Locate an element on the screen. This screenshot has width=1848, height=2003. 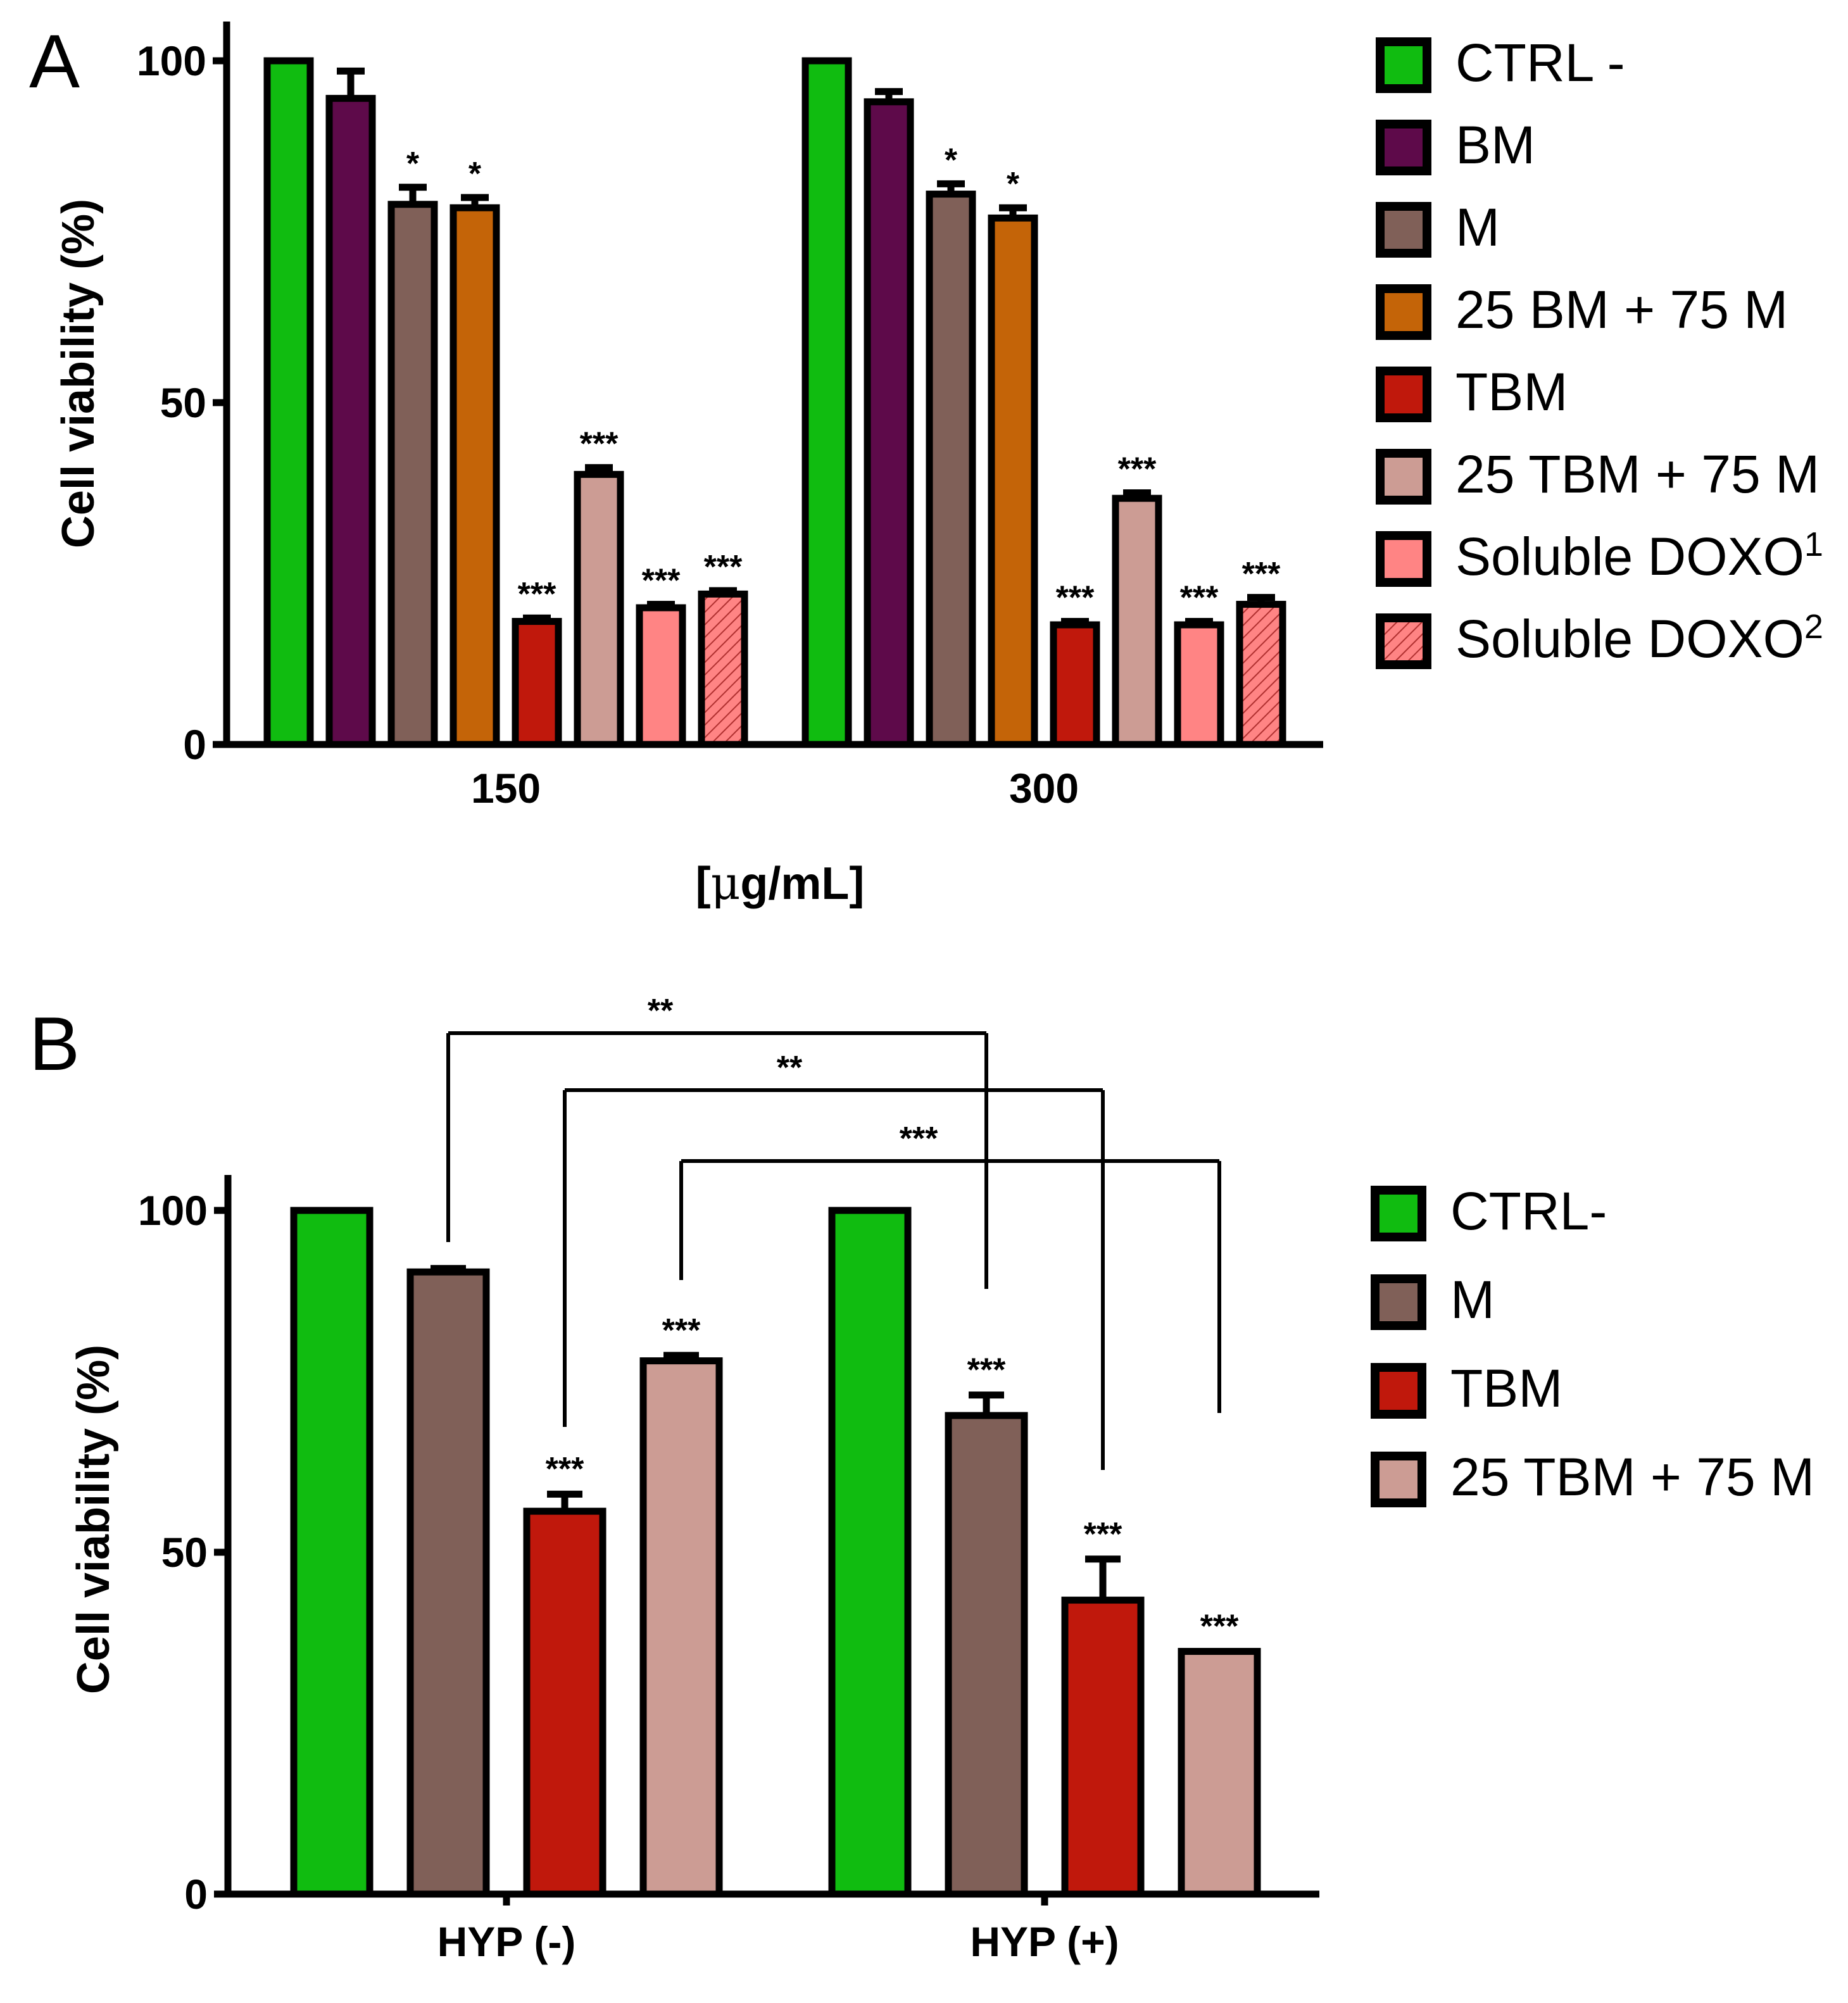
legend-label-text: BM is located at coordinates (1495, 145).